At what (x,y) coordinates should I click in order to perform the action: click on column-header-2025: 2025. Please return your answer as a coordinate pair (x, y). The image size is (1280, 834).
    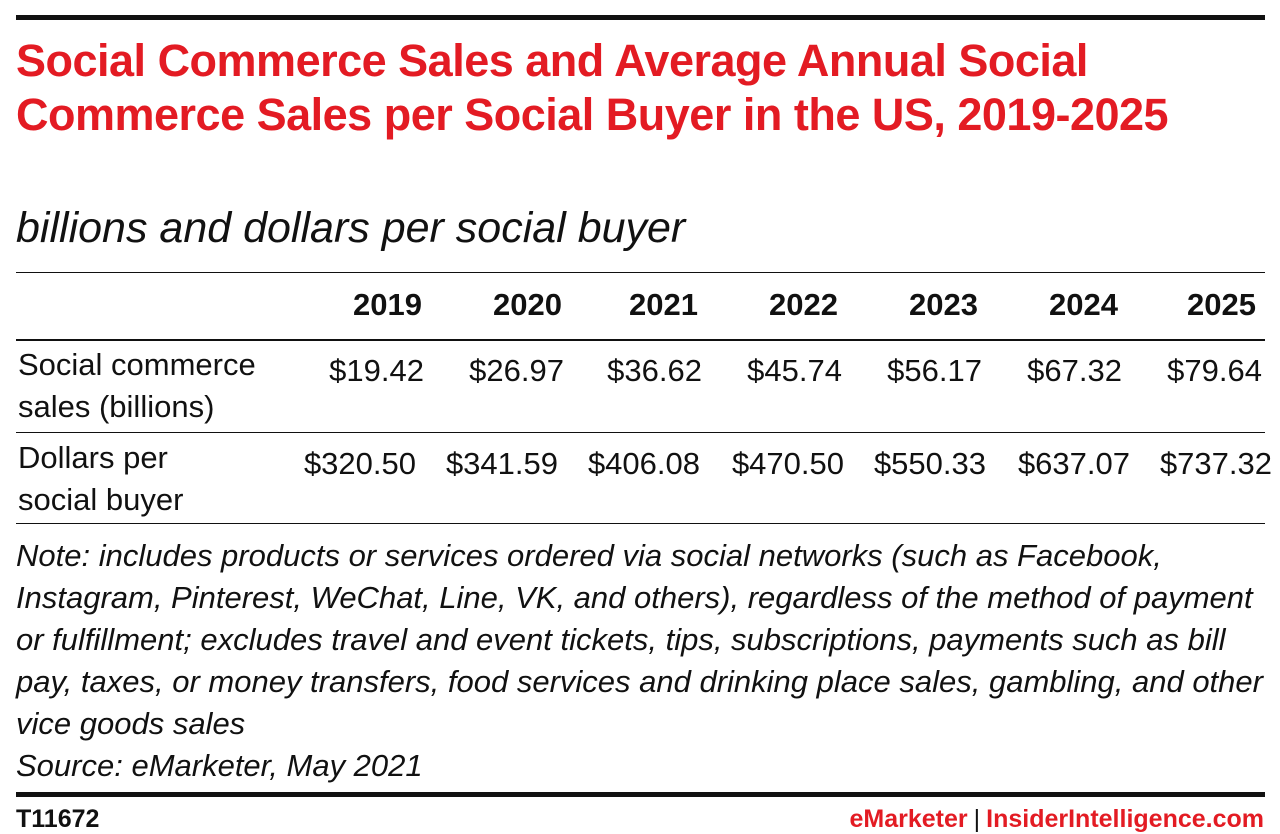
    Looking at the image, I should click on (1221, 304).